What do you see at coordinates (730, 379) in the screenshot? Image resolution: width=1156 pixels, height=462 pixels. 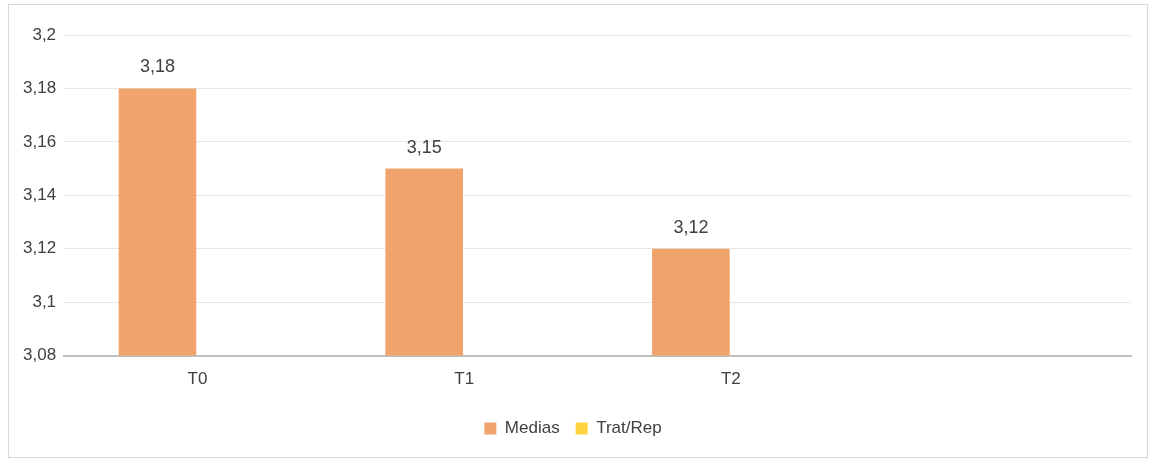 I see `x-tick-label: T2` at bounding box center [730, 379].